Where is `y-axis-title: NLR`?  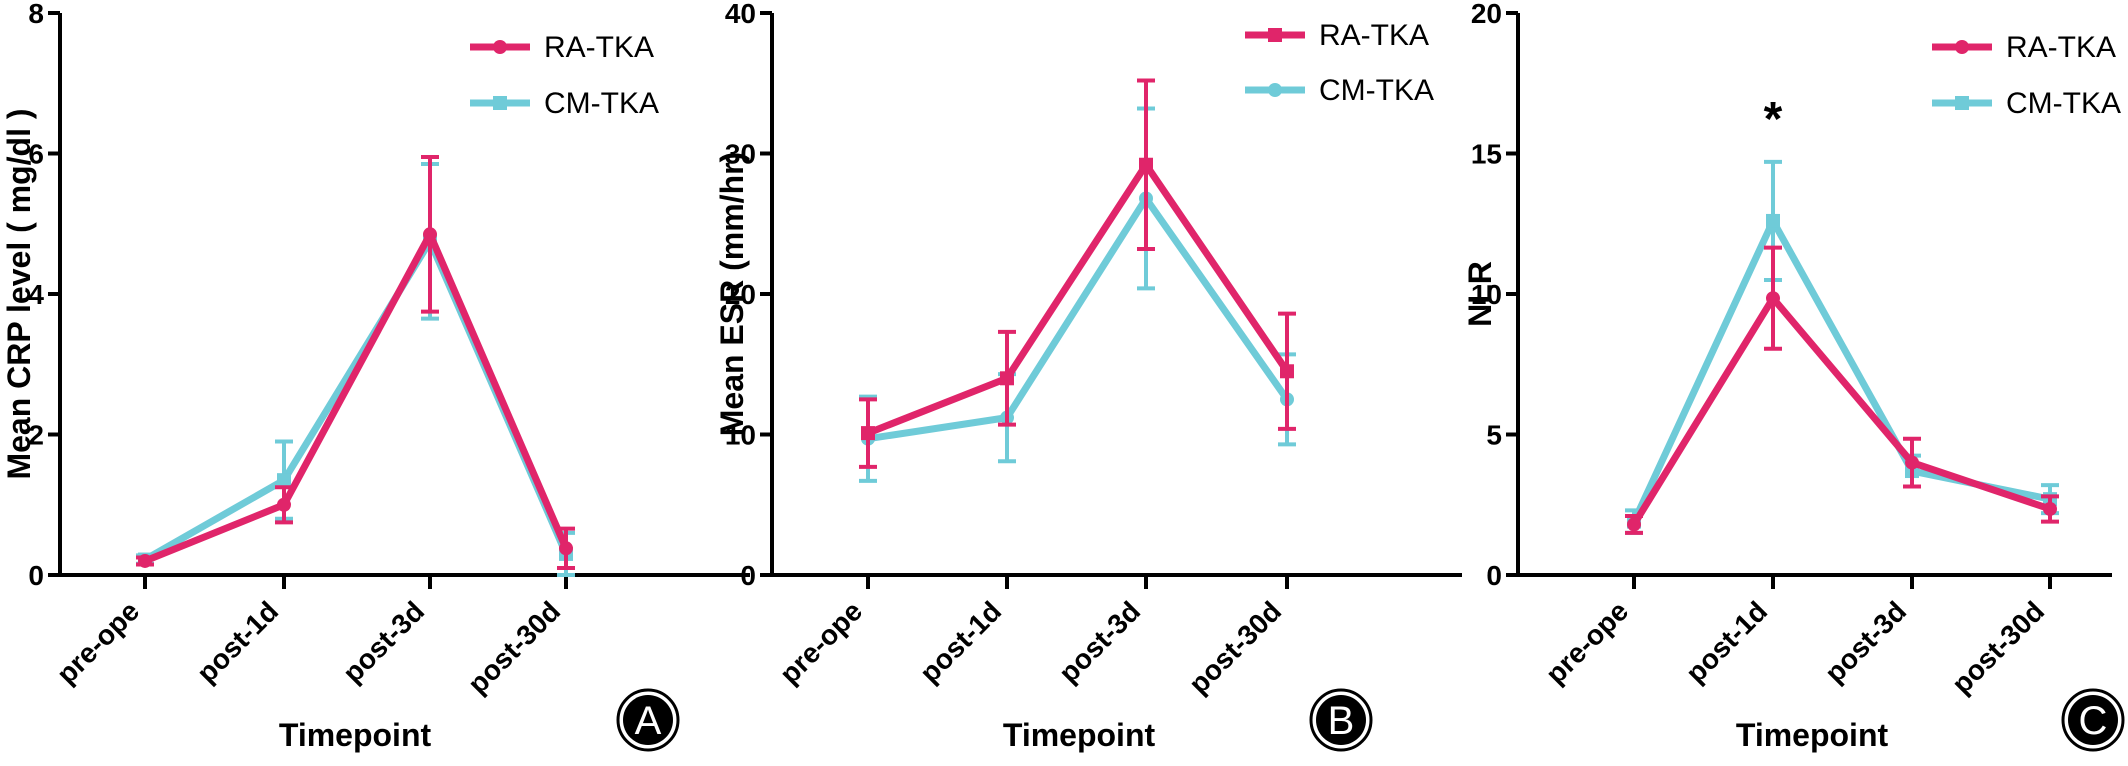
y-axis-title: NLR is located at coordinates (1480, 294).